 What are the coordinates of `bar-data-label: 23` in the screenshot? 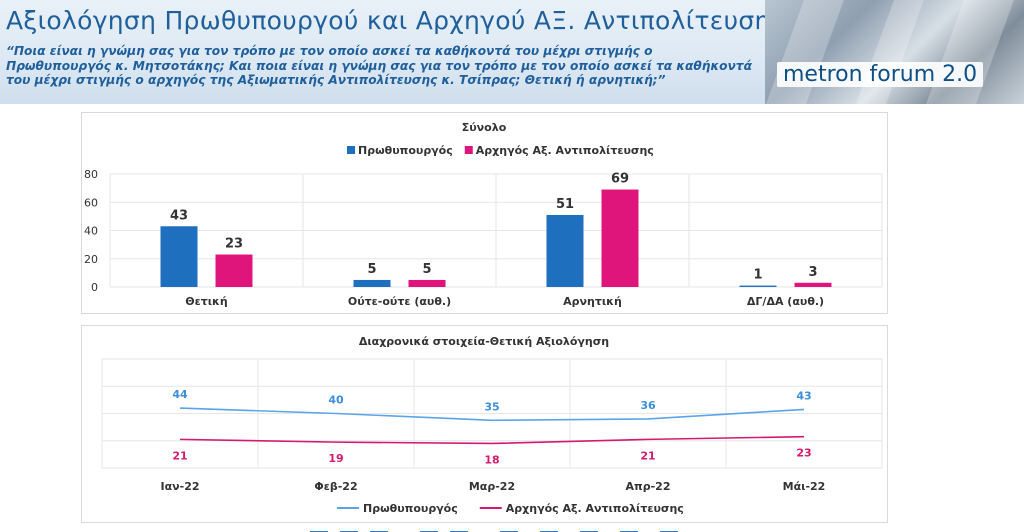 It's located at (234, 244).